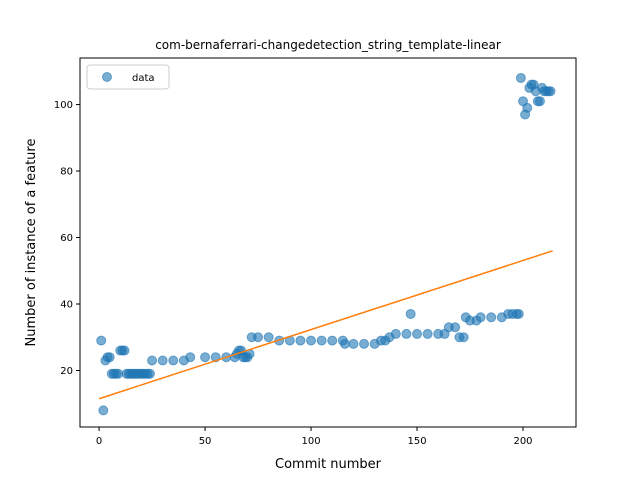 This screenshot has width=640, height=480. Describe the element at coordinates (107, 77) in the screenshot. I see `legend-marker` at that location.